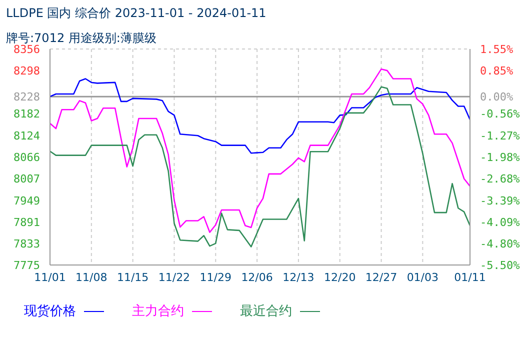  Describe the element at coordinates (27, 201) in the screenshot. I see `y-tick-label: 7949` at that location.